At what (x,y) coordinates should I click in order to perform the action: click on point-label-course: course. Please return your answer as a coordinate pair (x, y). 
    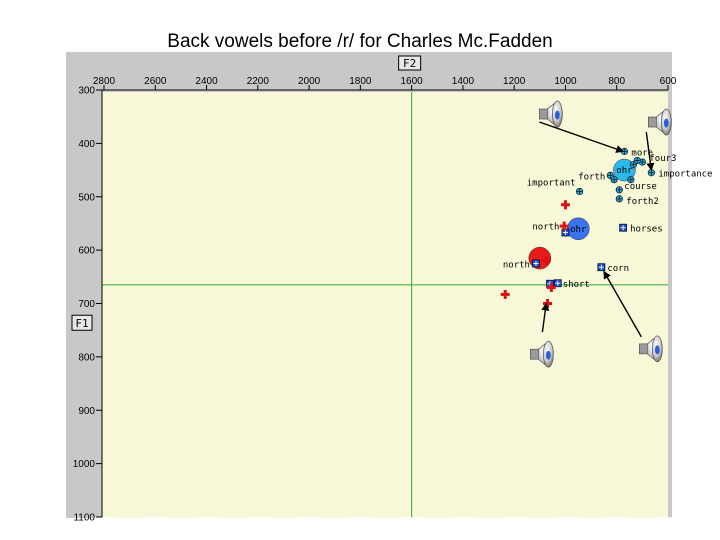
    Looking at the image, I should click on (640, 187).